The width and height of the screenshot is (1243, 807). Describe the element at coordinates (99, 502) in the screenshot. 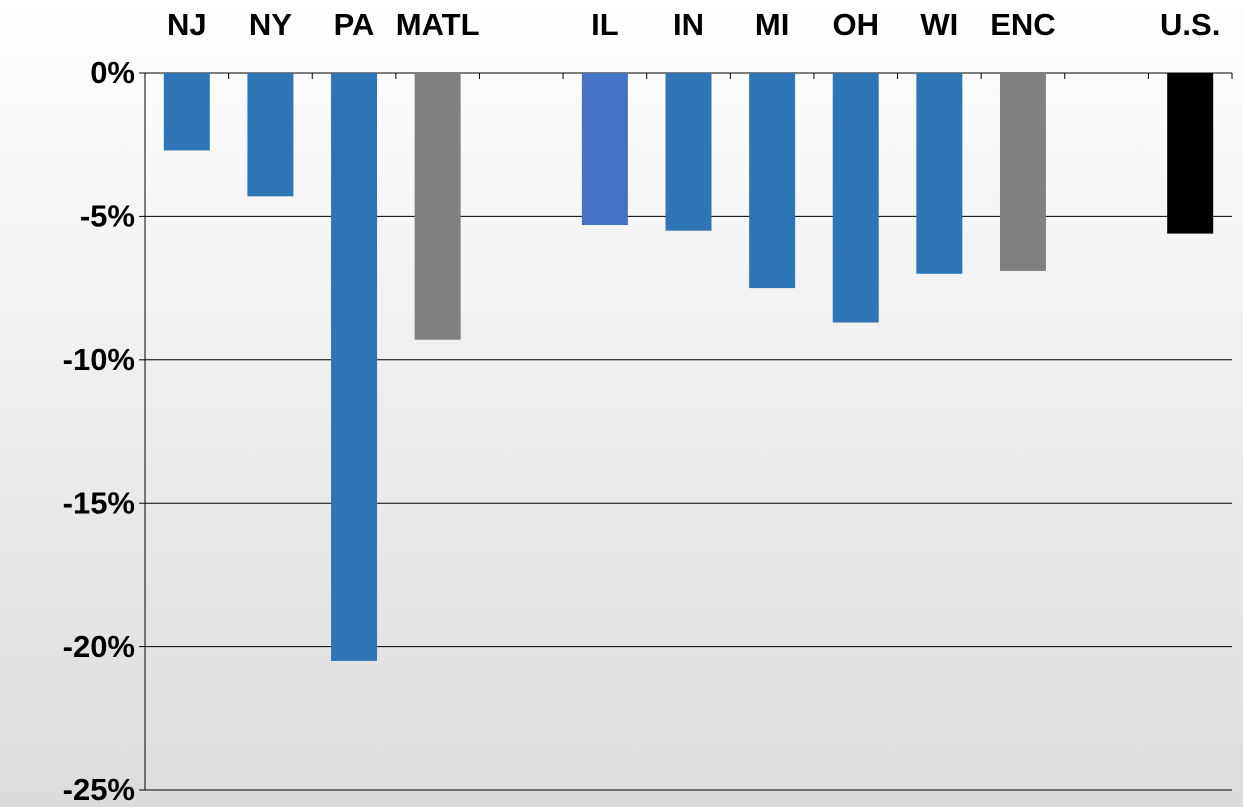

I see `y-tick-label: -15%` at that location.